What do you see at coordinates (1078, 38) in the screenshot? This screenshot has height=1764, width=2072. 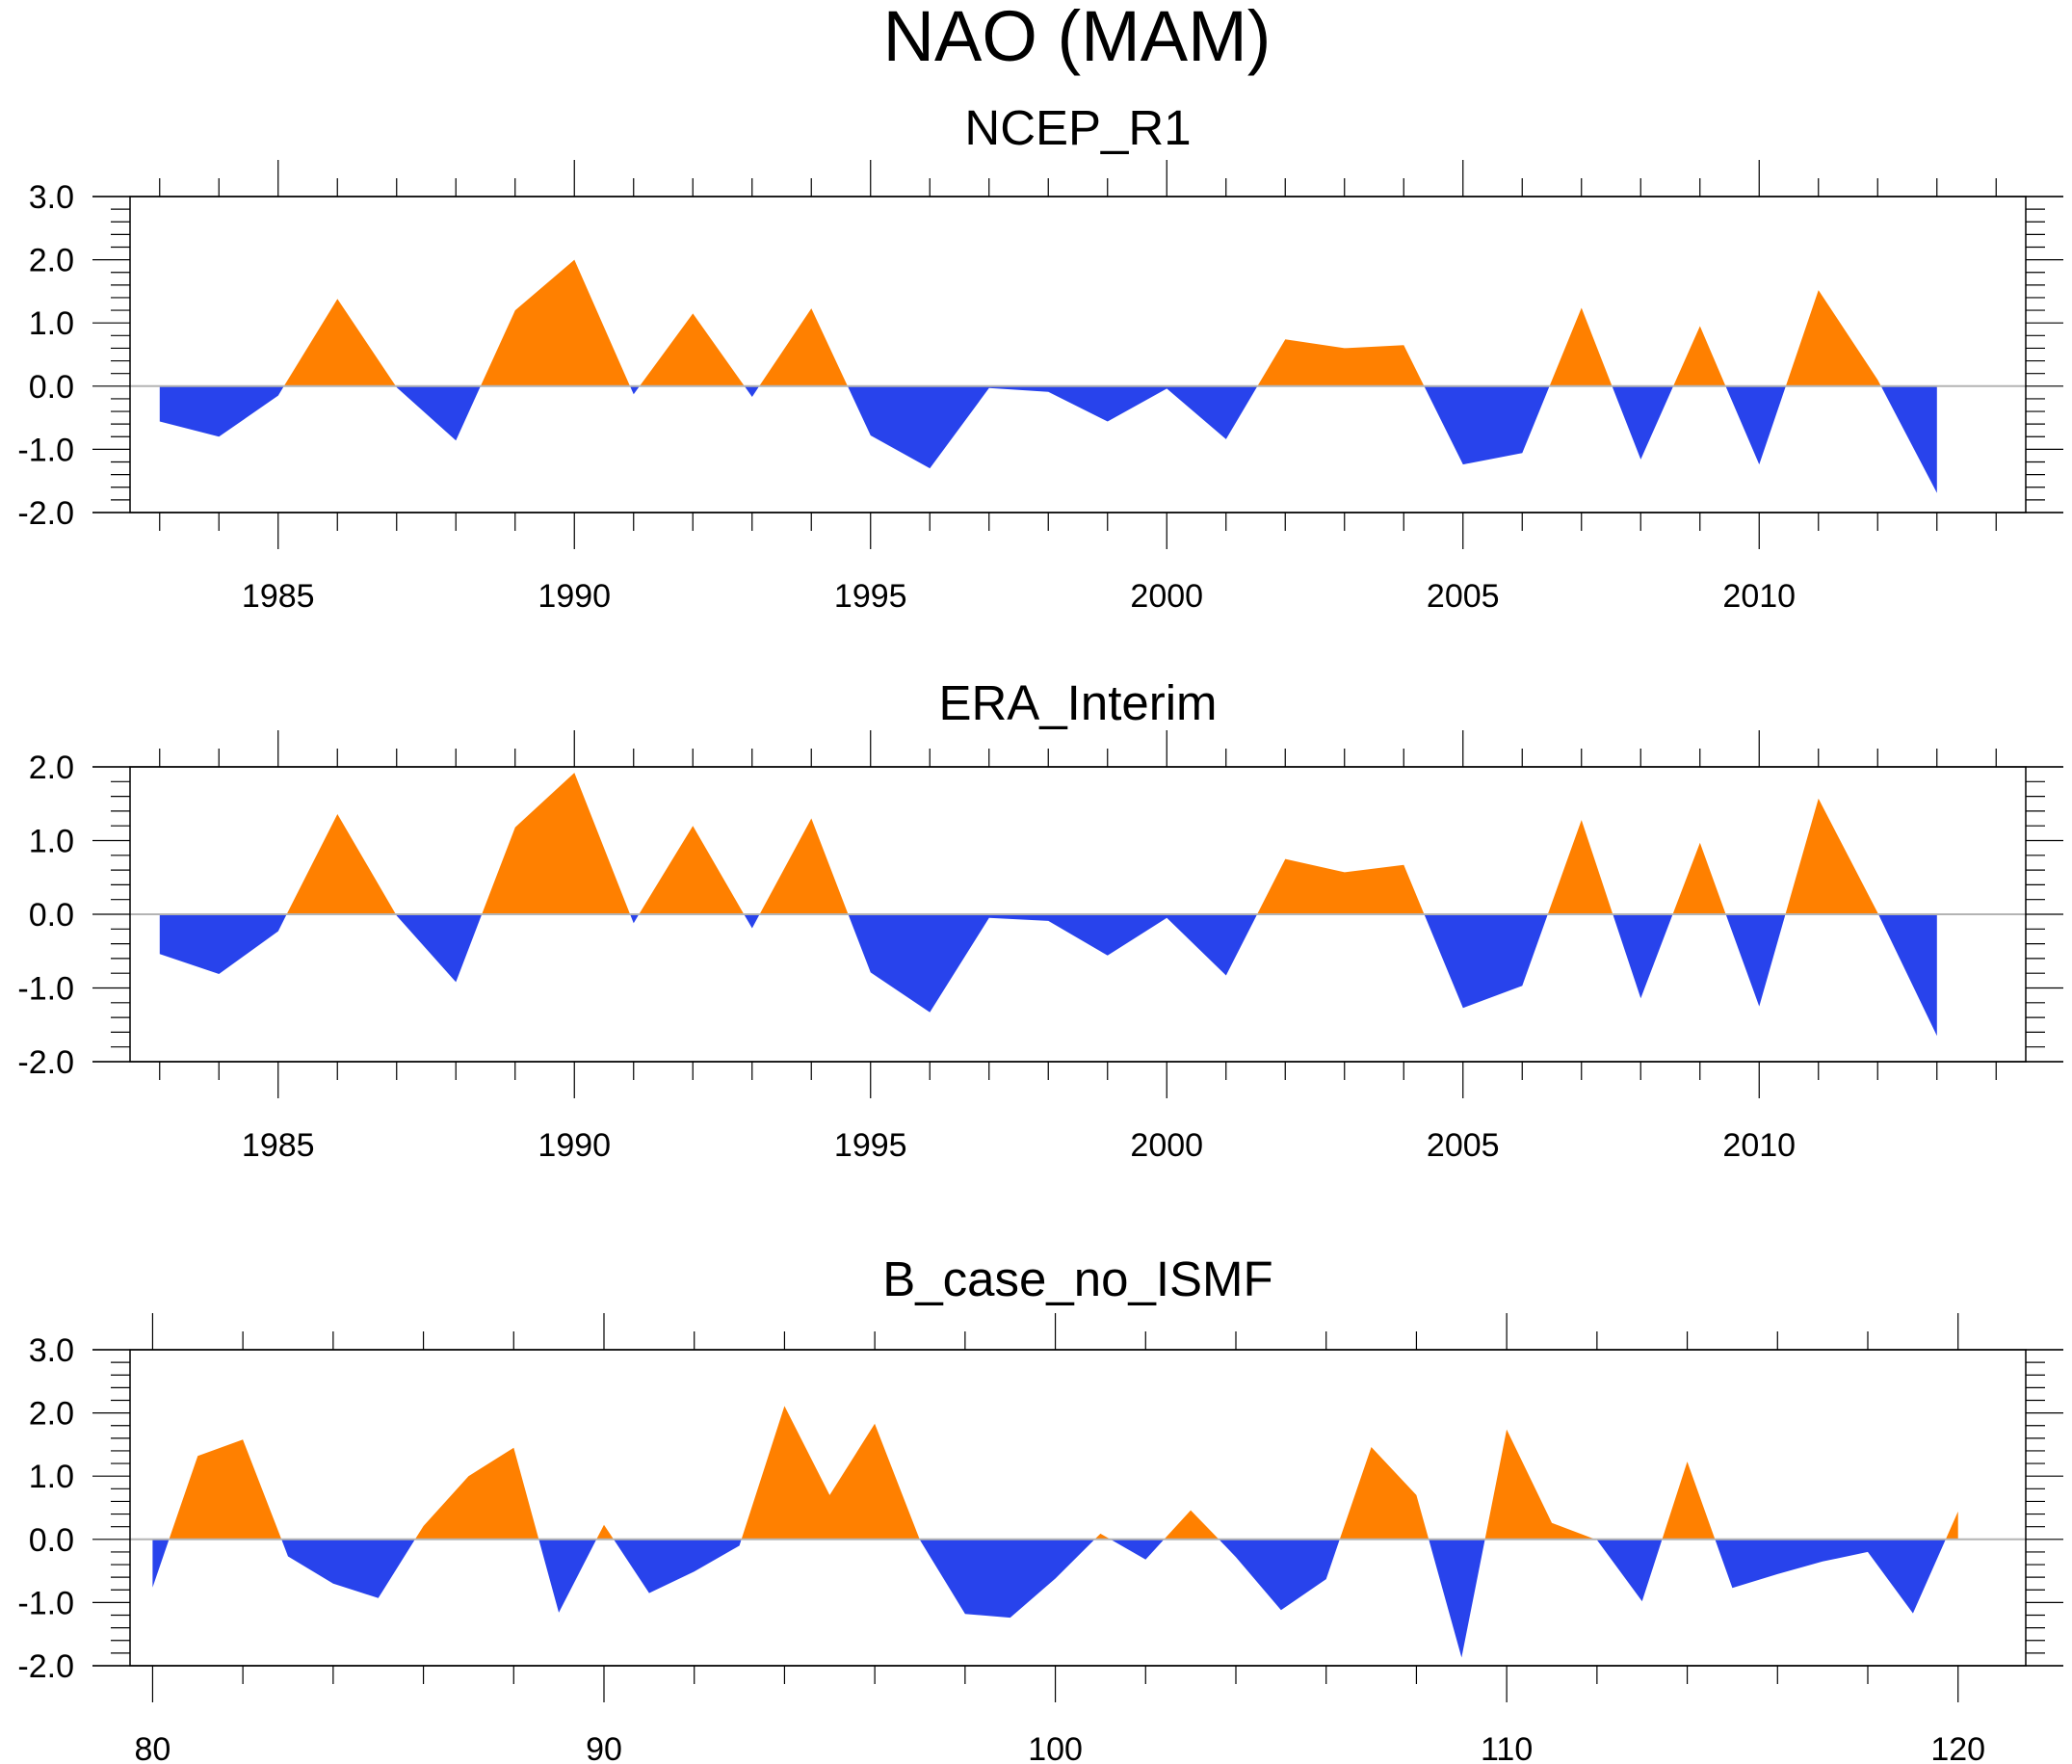 I see `figure-title: NAO (MAM)` at bounding box center [1078, 38].